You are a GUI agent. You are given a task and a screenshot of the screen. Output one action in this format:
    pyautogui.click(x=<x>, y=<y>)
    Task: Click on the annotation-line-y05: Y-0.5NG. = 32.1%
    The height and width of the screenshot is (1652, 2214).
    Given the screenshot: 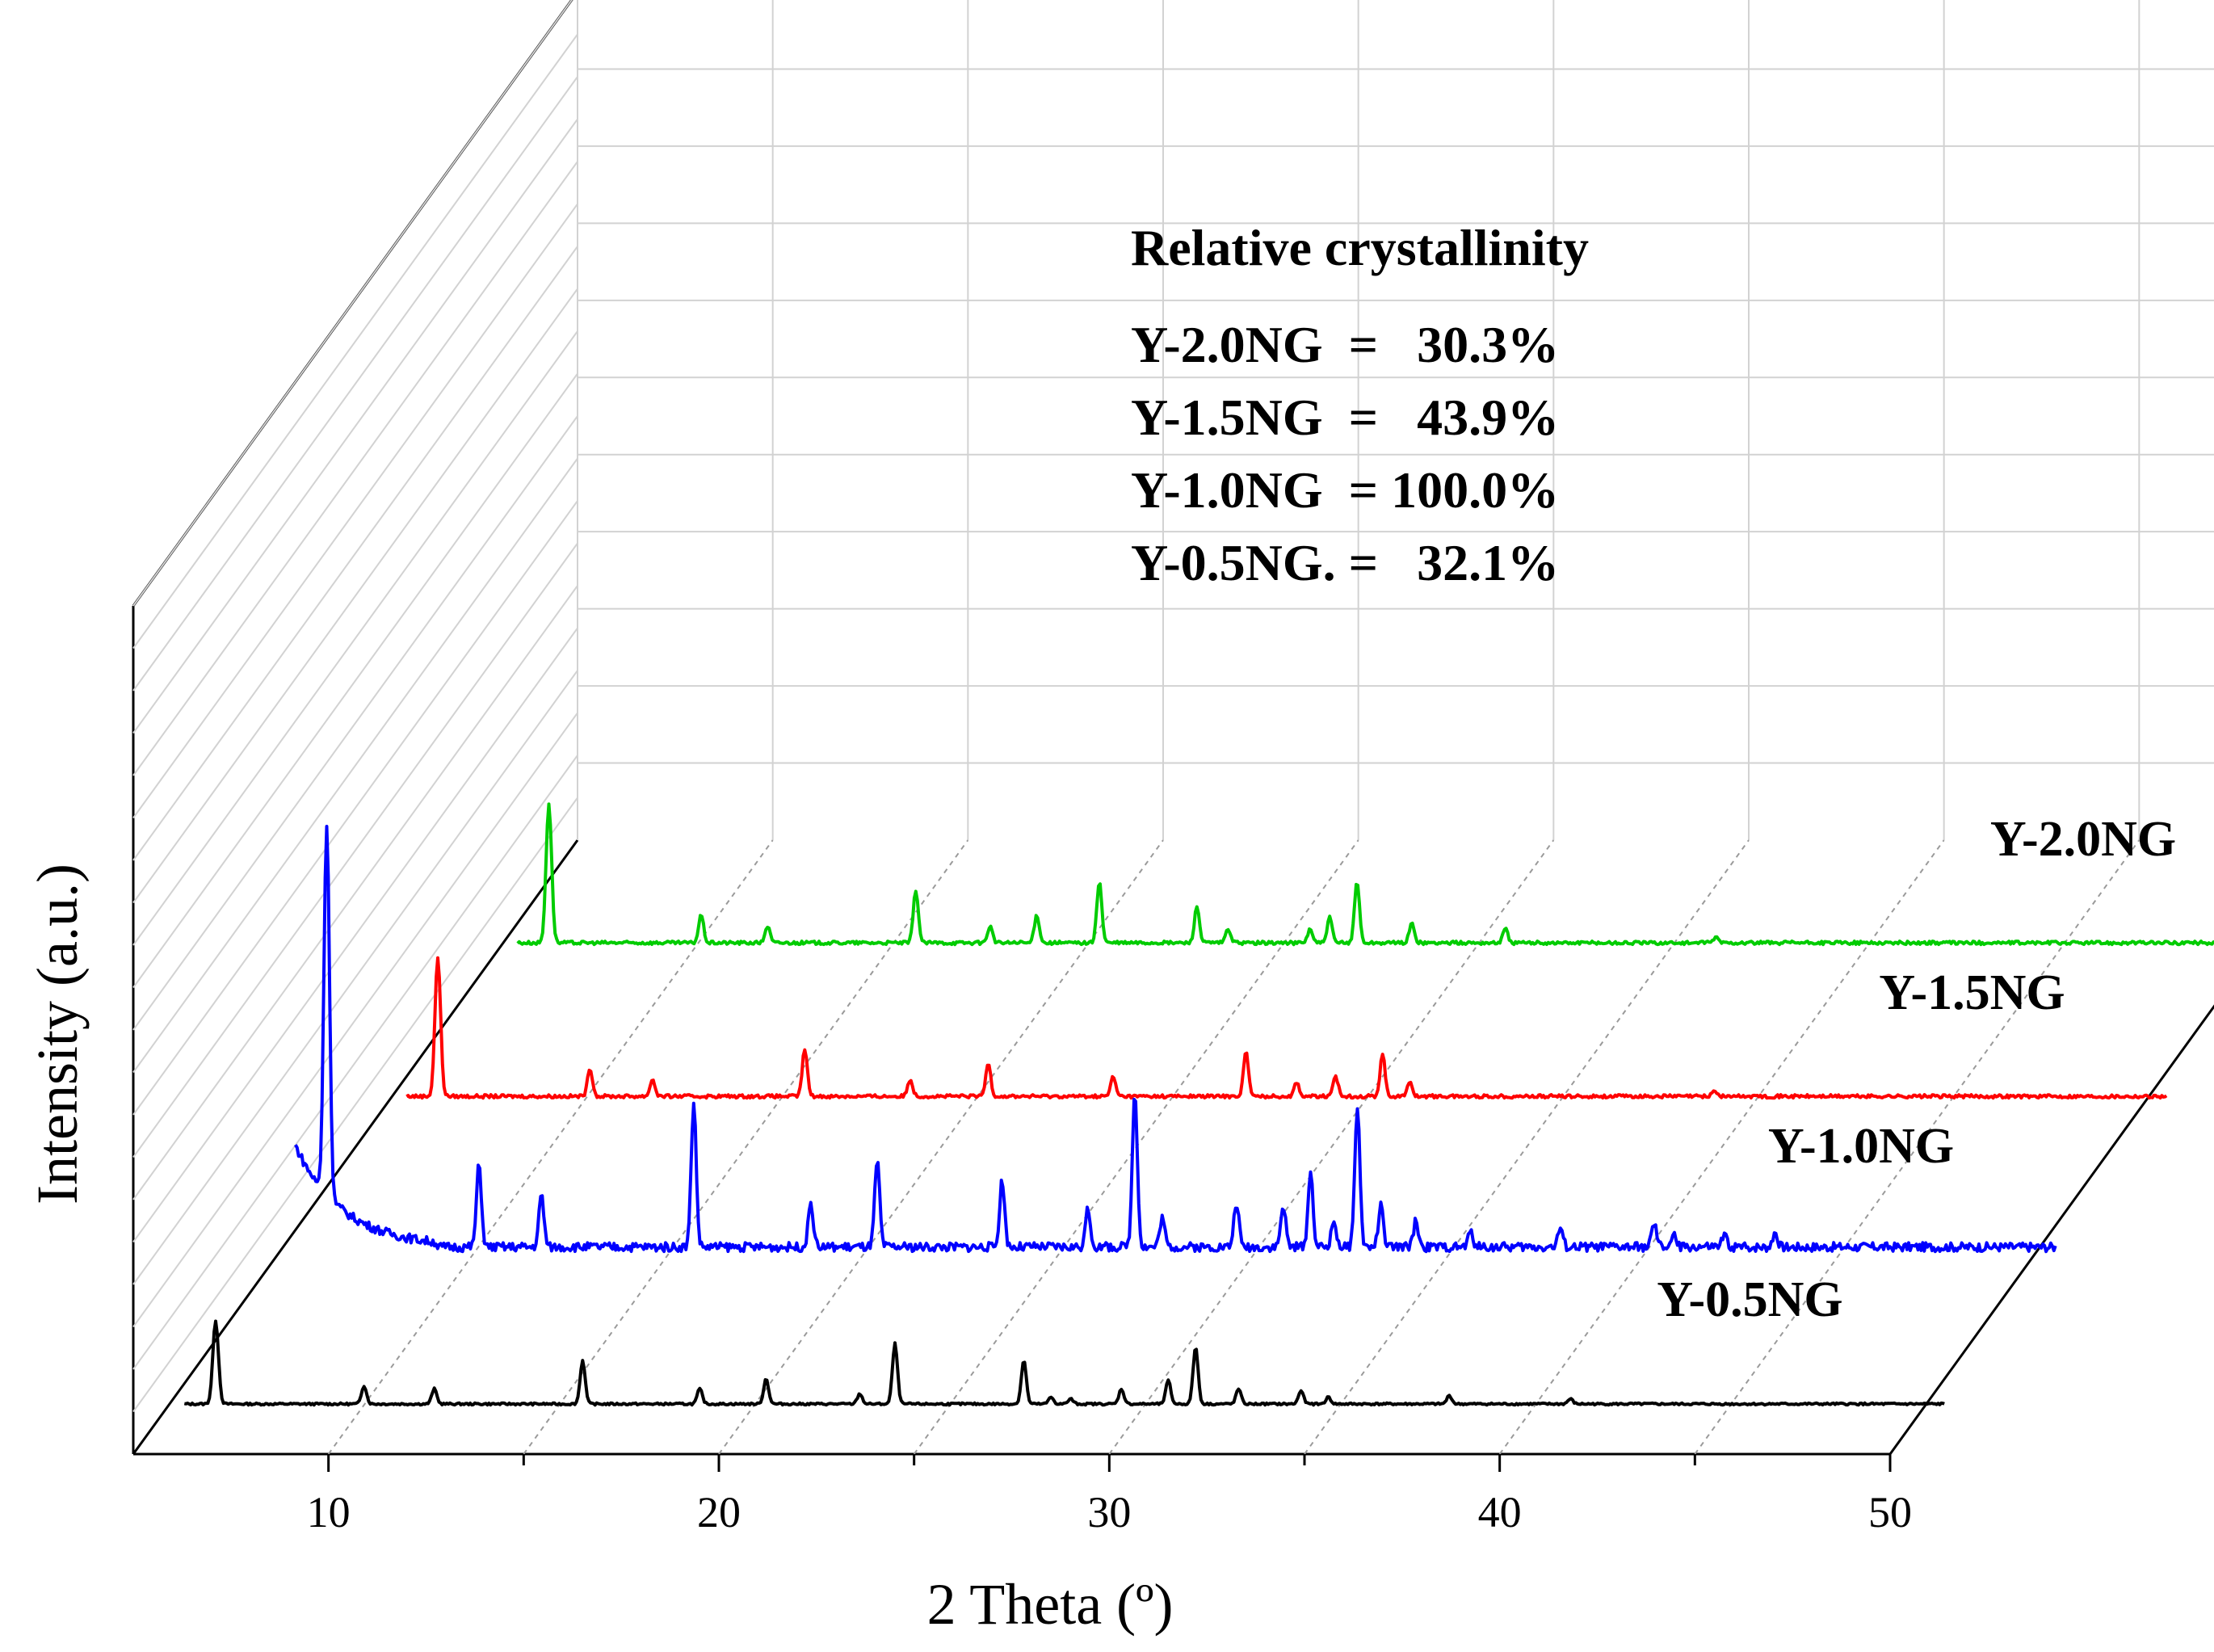 What is the action you would take?
    pyautogui.click(x=1345, y=563)
    